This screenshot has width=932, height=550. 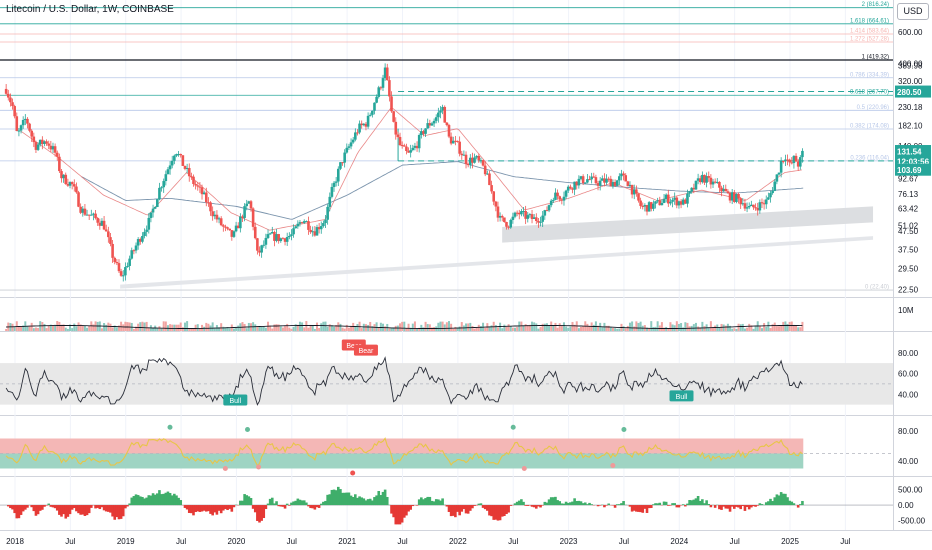 What do you see at coordinates (292, 541) in the screenshot?
I see `time-tick-label: Jul` at bounding box center [292, 541].